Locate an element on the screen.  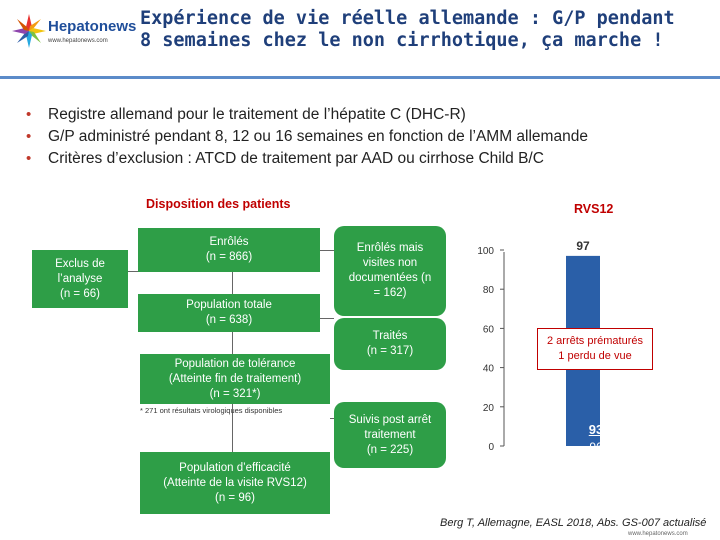
bar-data-label: 97 is located at coordinates (583, 246).